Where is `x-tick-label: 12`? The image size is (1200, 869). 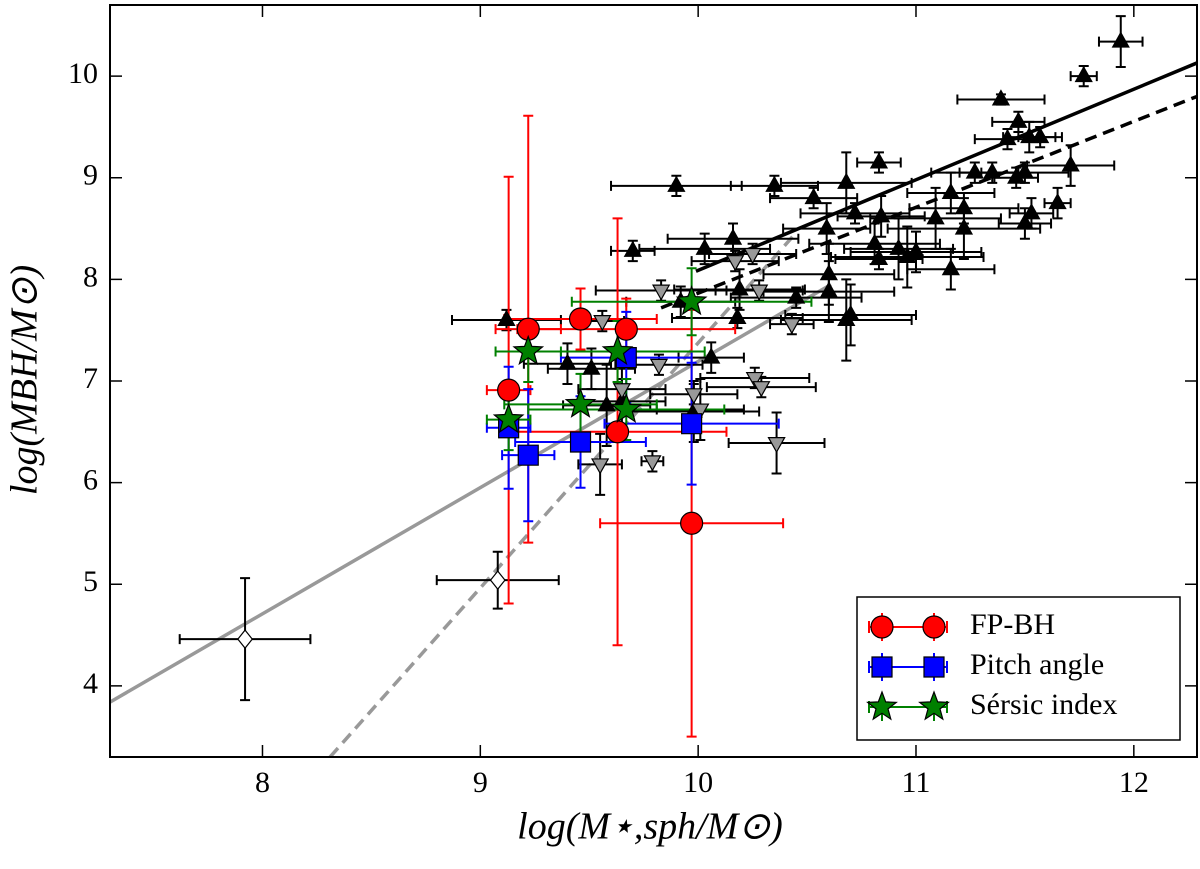 x-tick-label: 12 is located at coordinates (1134, 782).